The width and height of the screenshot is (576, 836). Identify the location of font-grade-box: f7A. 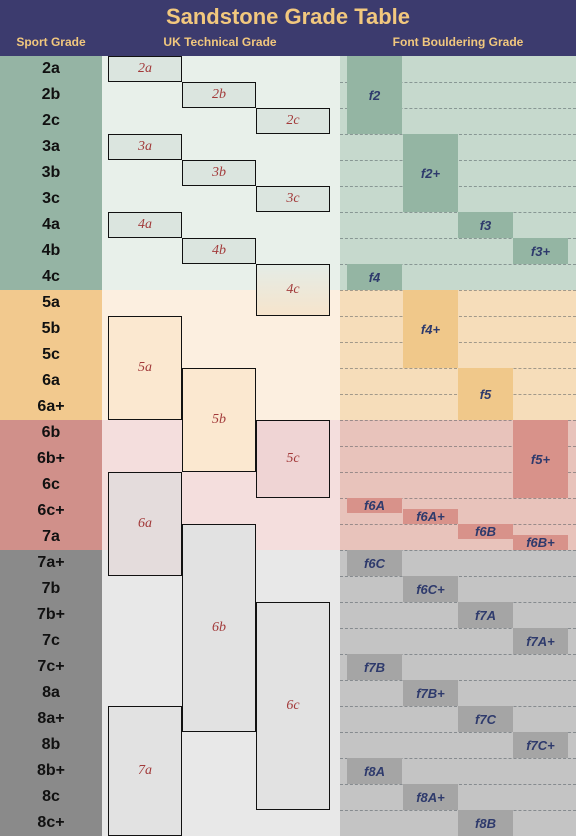
(485, 615).